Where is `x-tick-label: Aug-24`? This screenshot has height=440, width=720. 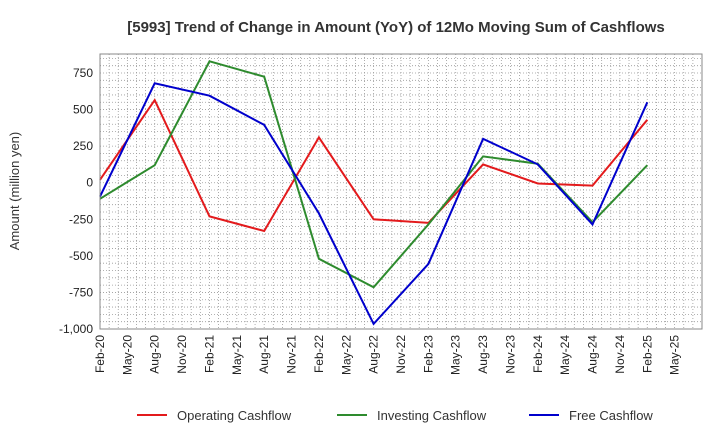 x-tick-label: Aug-24 is located at coordinates (593, 354).